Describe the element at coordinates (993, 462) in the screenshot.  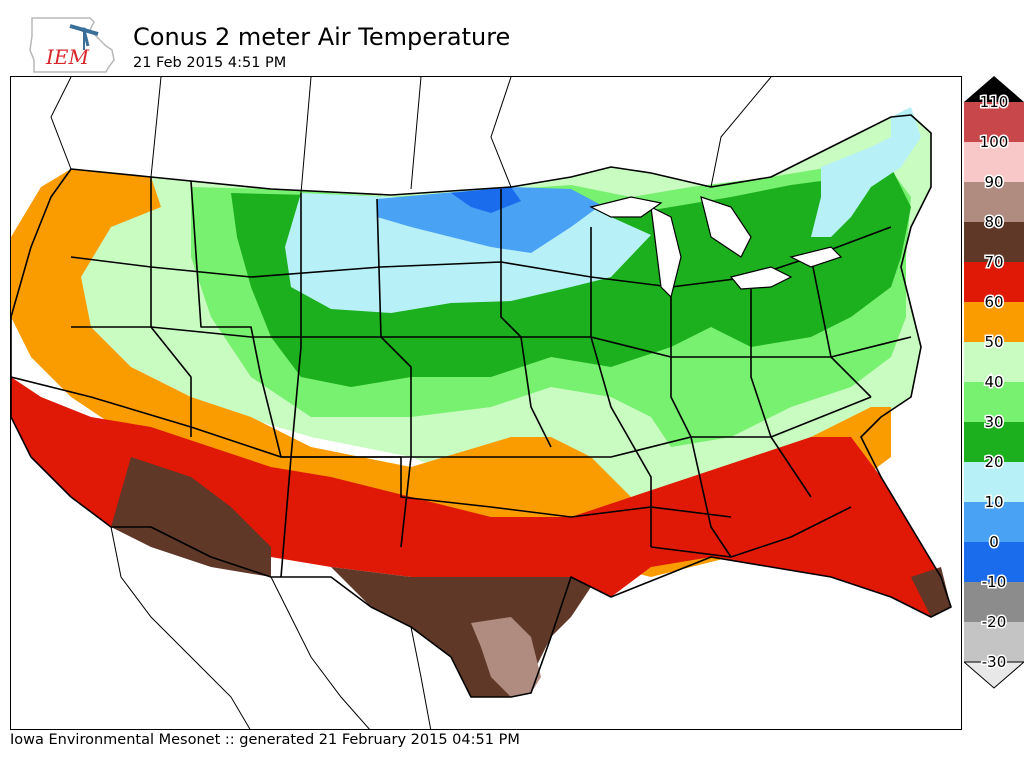
I see `legend-label: 20` at that location.